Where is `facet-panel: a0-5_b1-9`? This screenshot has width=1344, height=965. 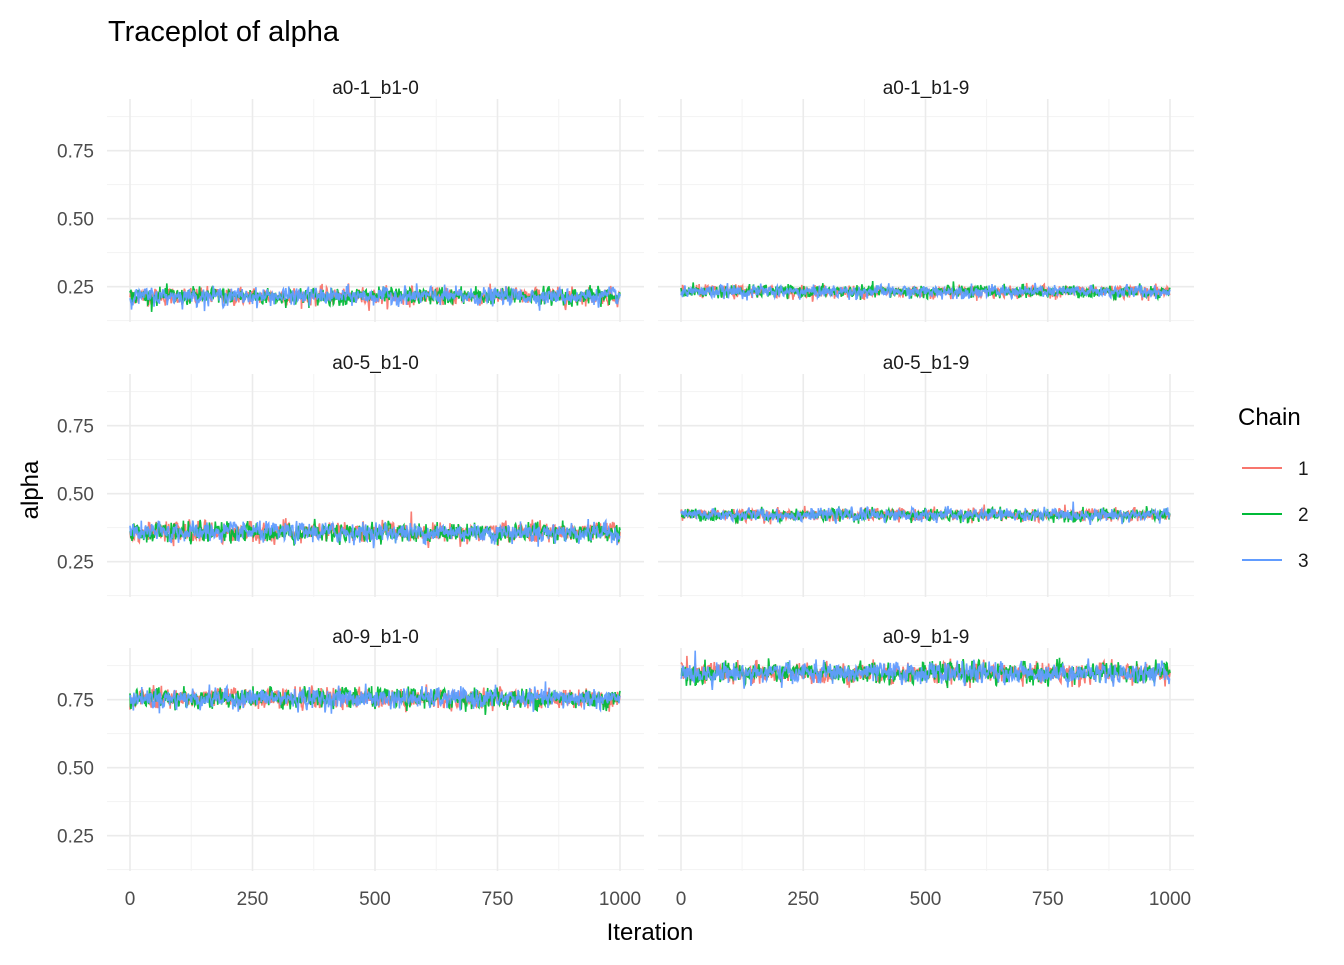
facet-panel: a0-5_b1-9 is located at coordinates (926, 475).